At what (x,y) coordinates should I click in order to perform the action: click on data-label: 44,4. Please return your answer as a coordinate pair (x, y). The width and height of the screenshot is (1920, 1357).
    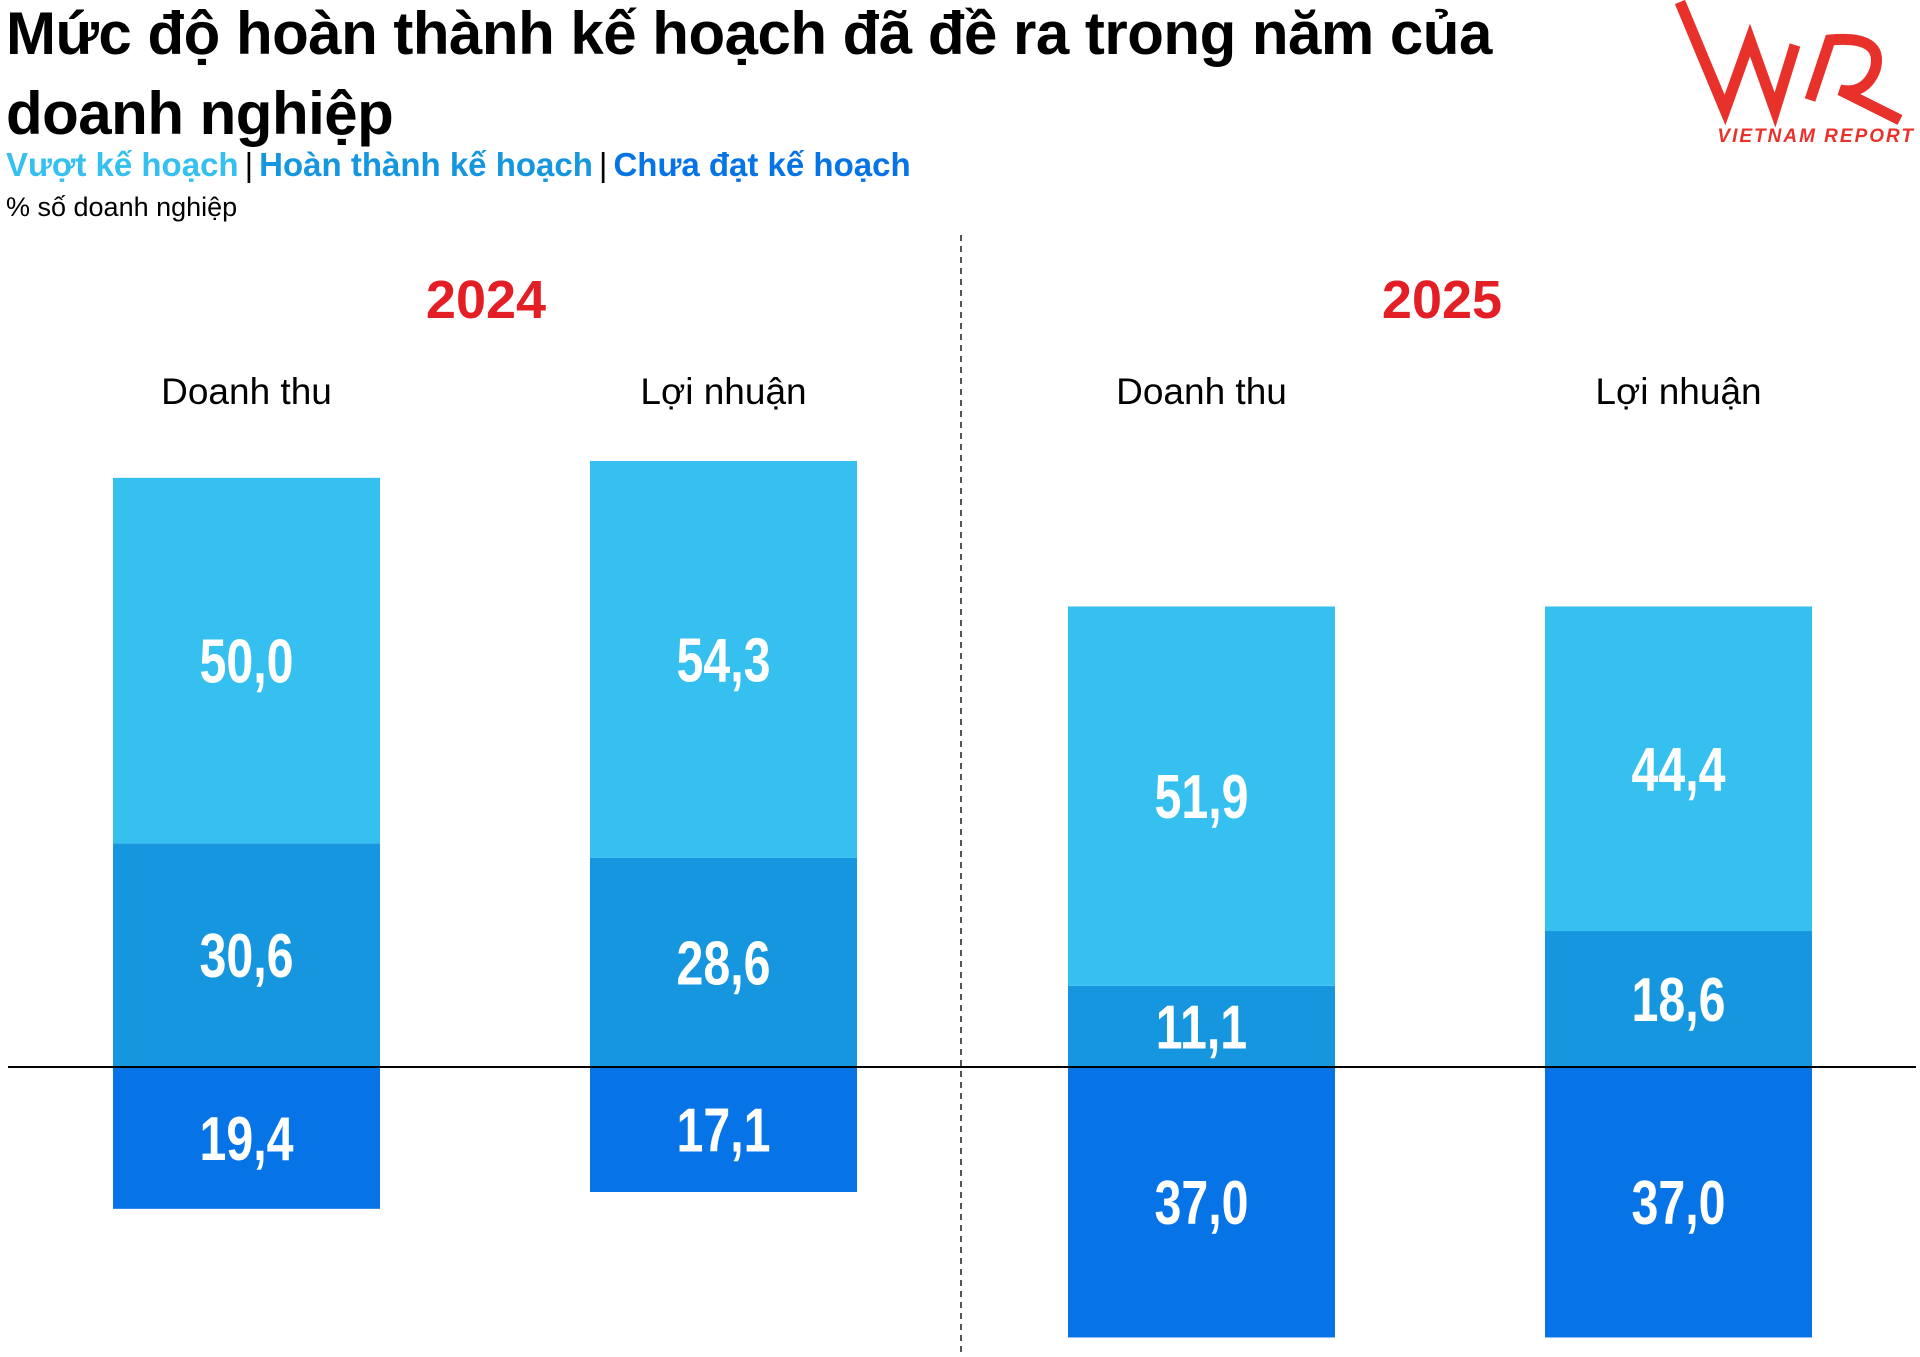
    Looking at the image, I should click on (1678, 769).